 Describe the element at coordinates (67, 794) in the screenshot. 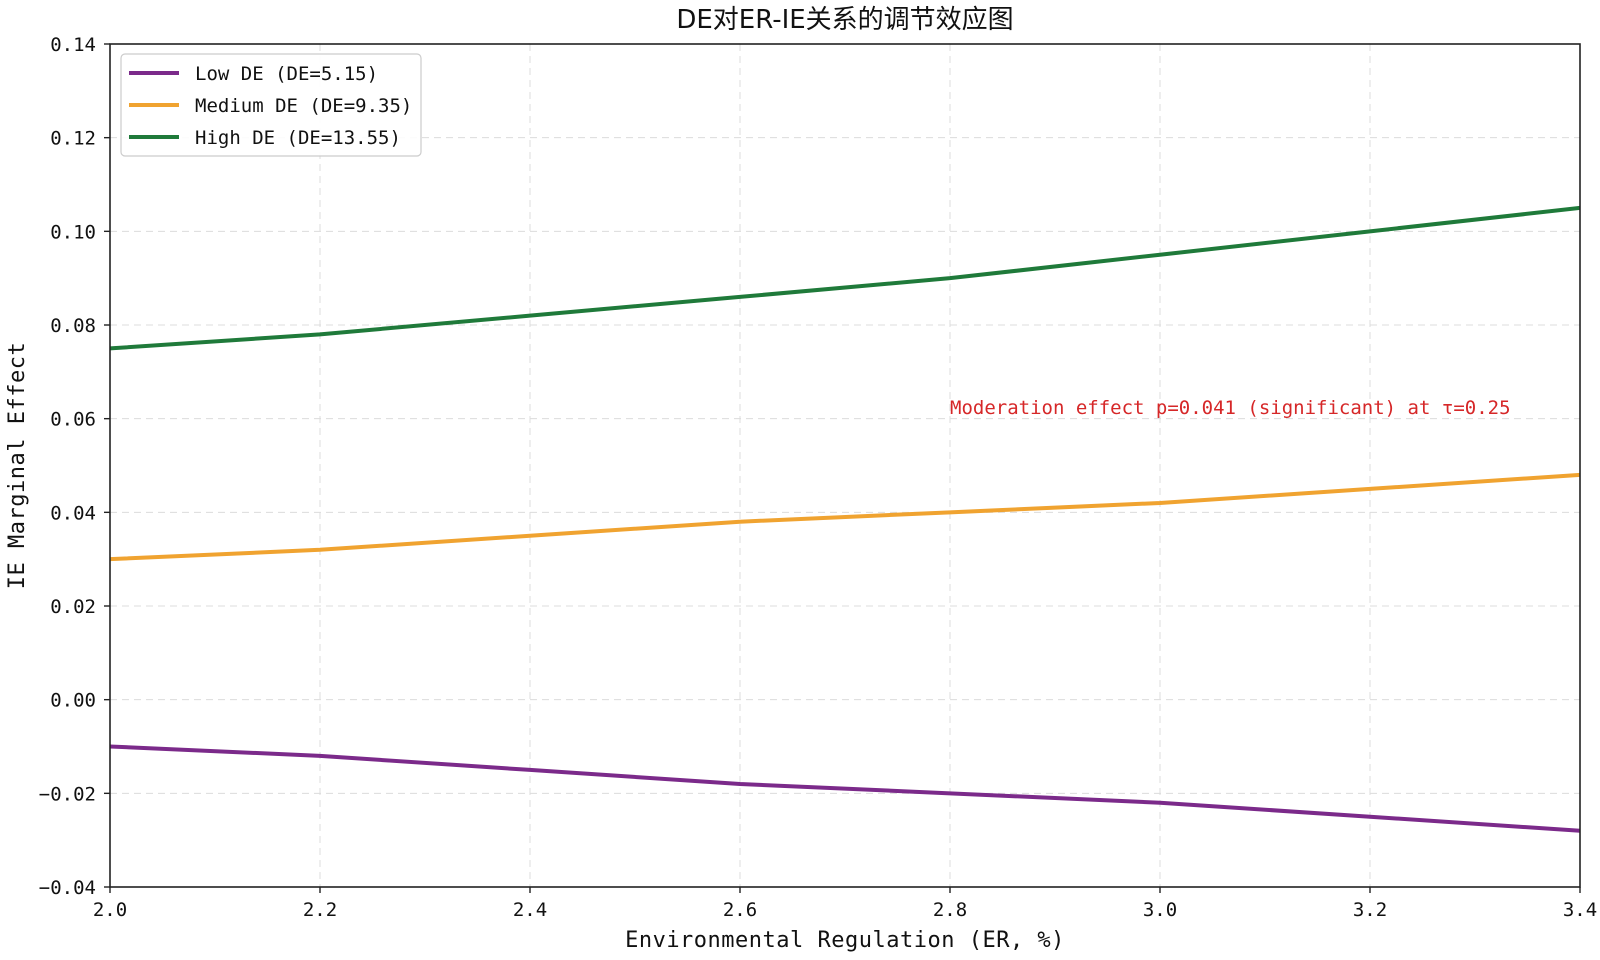

I see `y-tick-label: −0.02` at that location.